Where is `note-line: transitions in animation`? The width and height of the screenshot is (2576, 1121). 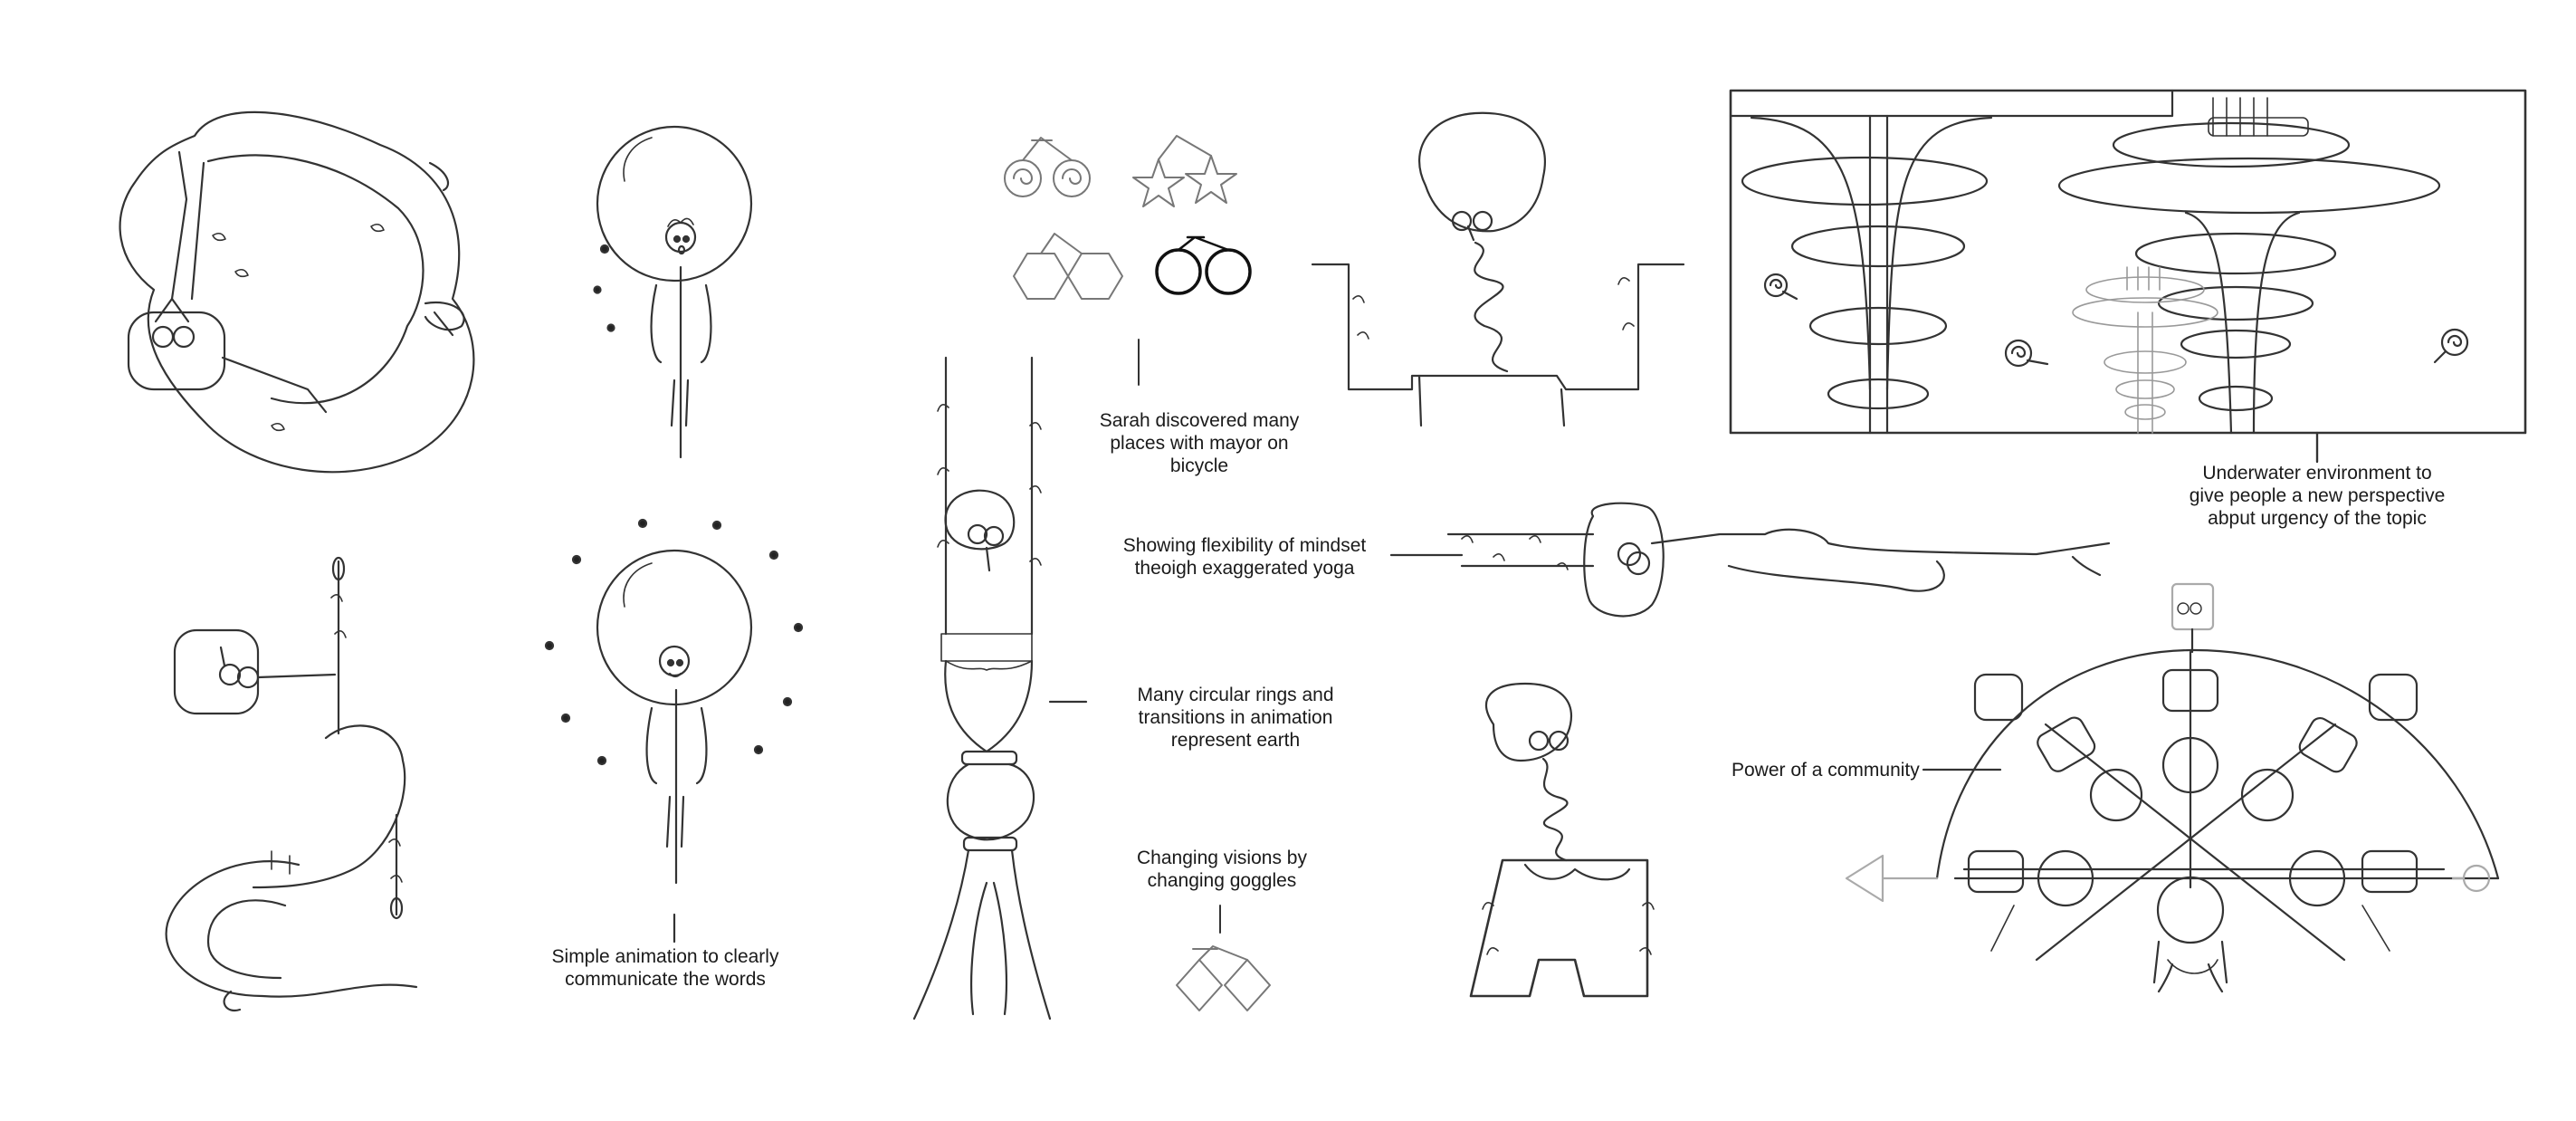
note-line: transitions in animation is located at coordinates (1235, 717).